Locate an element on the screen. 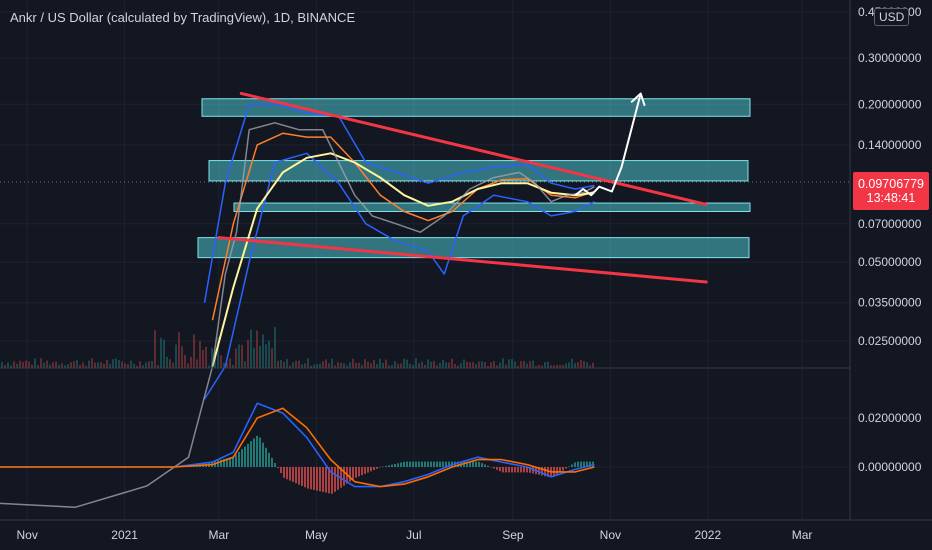 The image size is (932, 550). macd-axis: 0.00000000 0.02000000 is located at coordinates (890, 442).